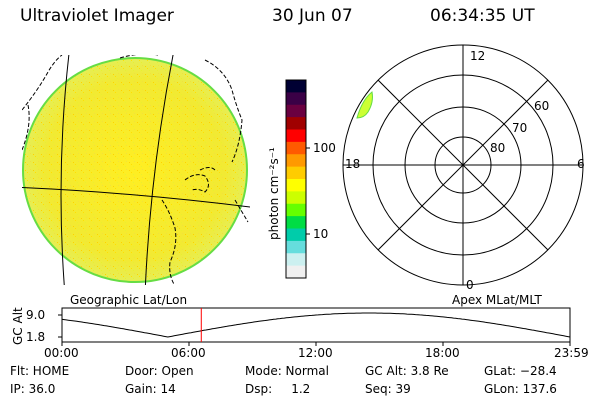  I want to click on status-seq: Seq: 39, so click(388, 389).